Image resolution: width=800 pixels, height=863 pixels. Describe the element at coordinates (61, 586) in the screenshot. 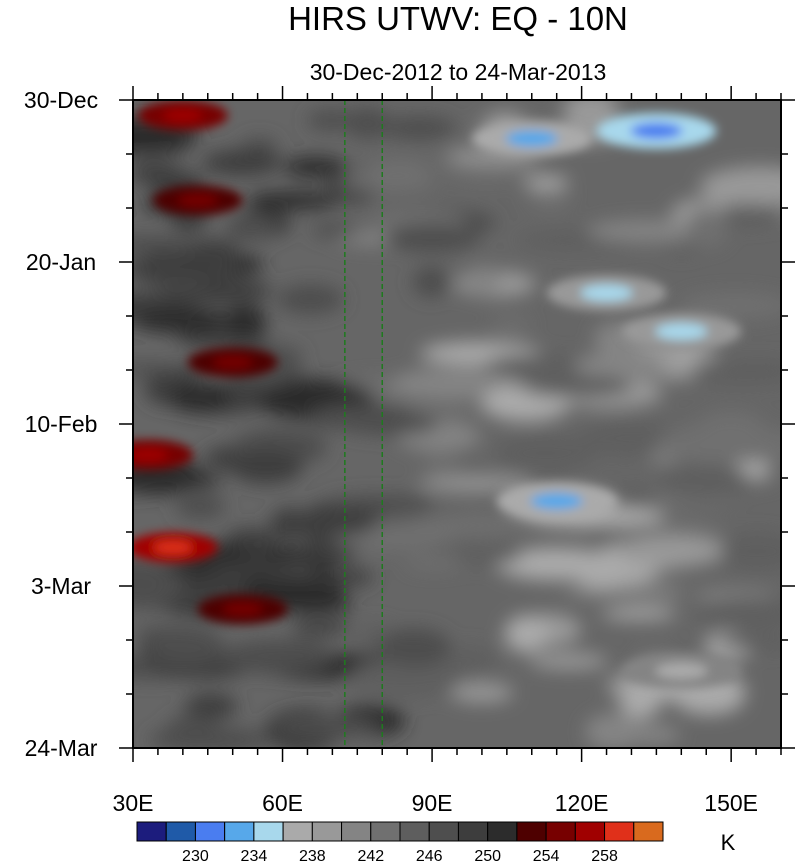

I see `y-tick-label: 3-Mar` at that location.